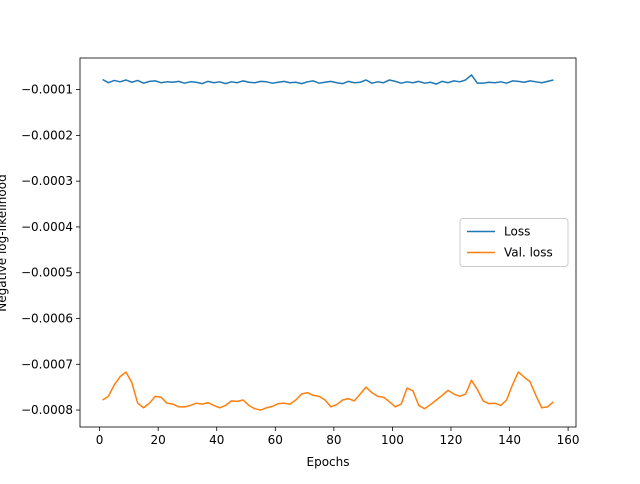 This screenshot has height=484, width=640. What do you see at coordinates (4, 242) in the screenshot?
I see `y-axis-label: Negative log-likelihood` at bounding box center [4, 242].